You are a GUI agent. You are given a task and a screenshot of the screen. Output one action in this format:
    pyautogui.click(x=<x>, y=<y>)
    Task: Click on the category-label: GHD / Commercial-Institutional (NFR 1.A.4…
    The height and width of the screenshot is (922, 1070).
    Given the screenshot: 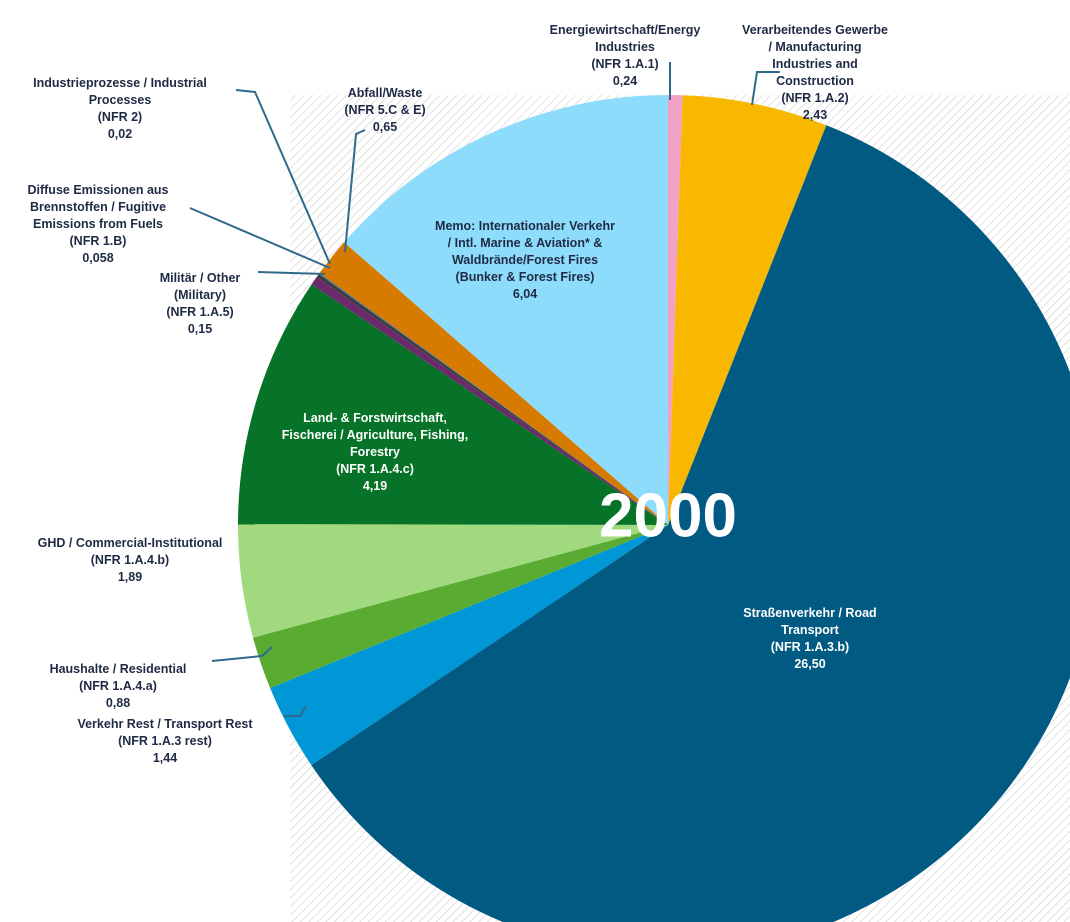 What is the action you would take?
    pyautogui.click(x=130, y=551)
    